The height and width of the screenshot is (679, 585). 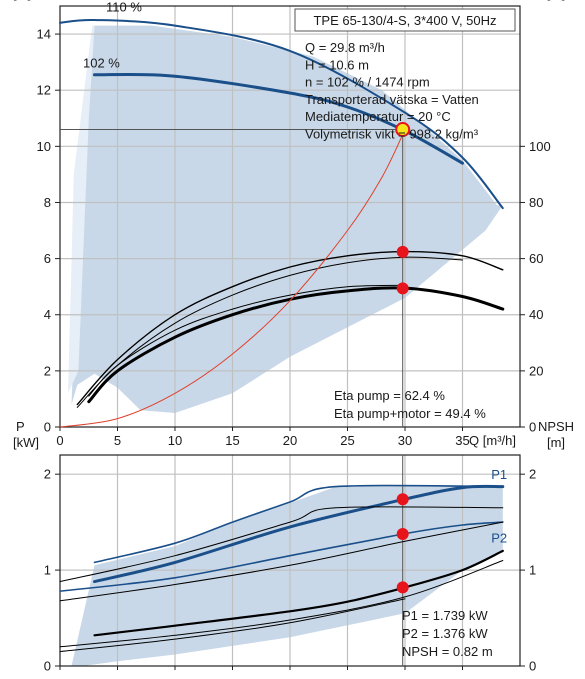 I want to click on speed-curve-label: 110 %, so click(x=124, y=7).